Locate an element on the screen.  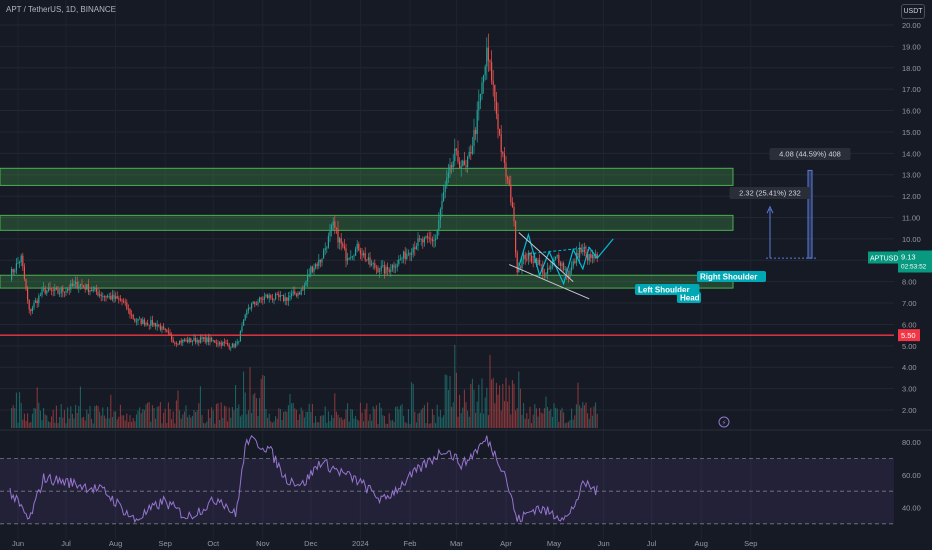
price-tick-label: 18.00 is located at coordinates (911, 68).